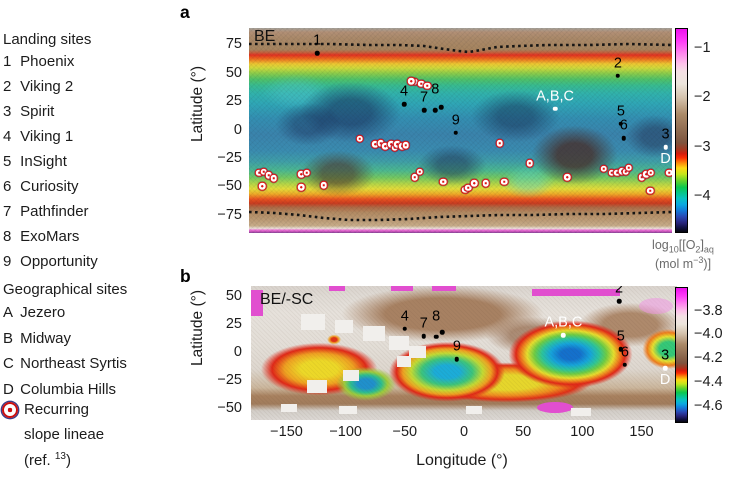  What do you see at coordinates (708, 310) in the screenshot?
I see `colorbar-tick-label: −3.8` at bounding box center [708, 310].